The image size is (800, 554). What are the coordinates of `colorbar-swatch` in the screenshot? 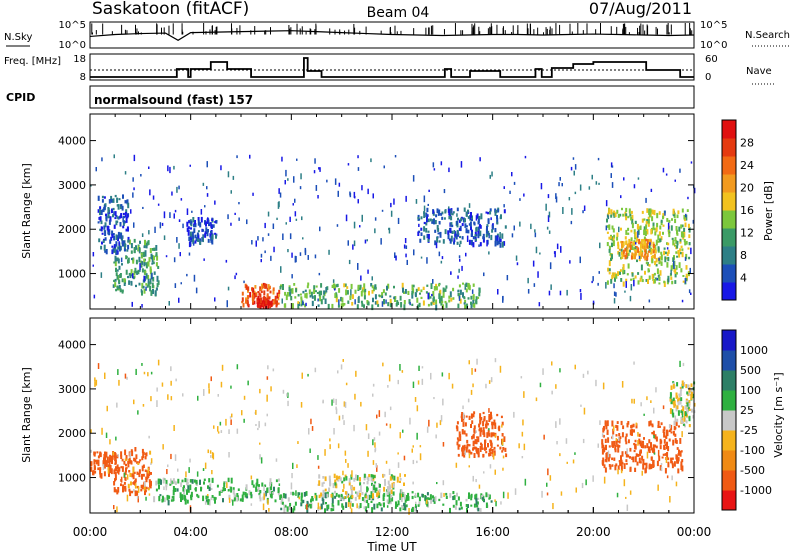 It's located at (729, 291).